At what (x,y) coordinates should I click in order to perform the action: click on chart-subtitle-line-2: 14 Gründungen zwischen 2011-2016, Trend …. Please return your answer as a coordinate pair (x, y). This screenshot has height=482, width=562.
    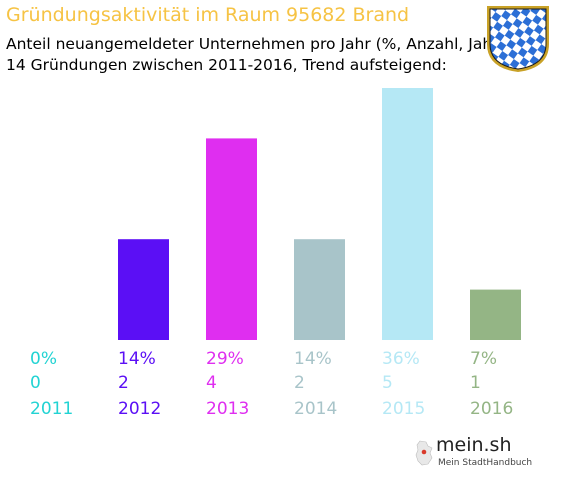
    Looking at the image, I should click on (226, 65).